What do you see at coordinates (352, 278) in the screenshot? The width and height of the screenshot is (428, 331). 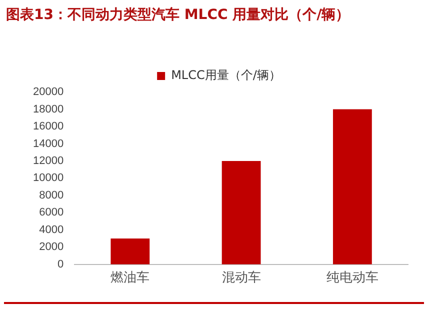 I see `x-tick-label: 纯电动车` at bounding box center [352, 278].